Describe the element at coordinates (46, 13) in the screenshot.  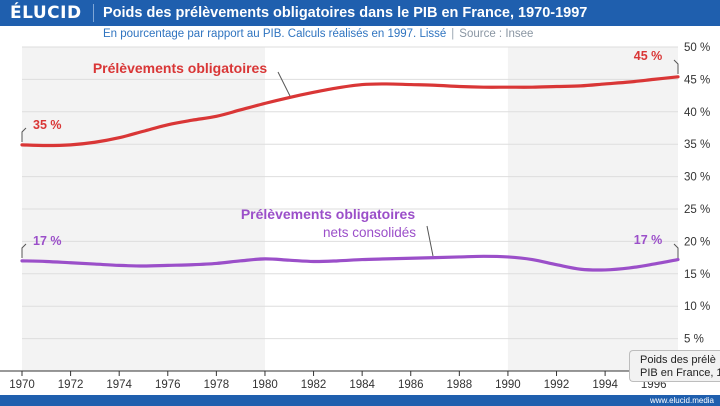
I see `elucid-logo: ÉLUCID` at that location.